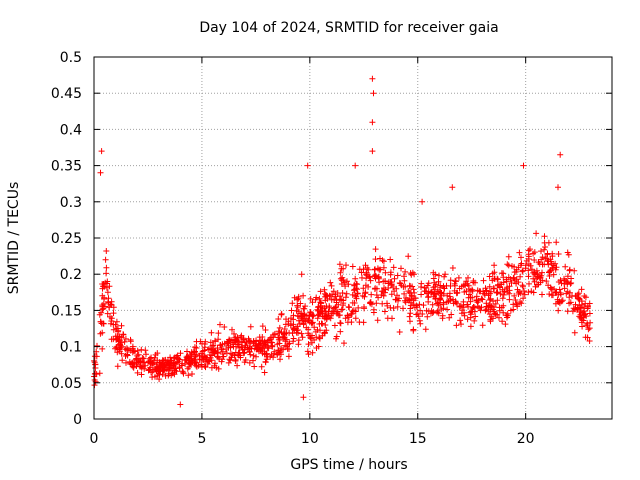 The image size is (640, 480). Describe the element at coordinates (66, 239) in the screenshot. I see `y-tick-label: 0.25` at that location.